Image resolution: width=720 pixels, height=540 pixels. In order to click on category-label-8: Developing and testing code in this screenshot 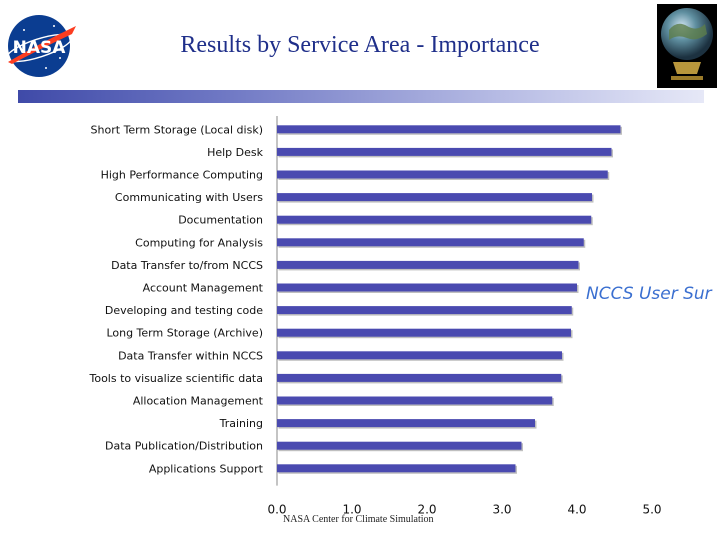, I will do `click(184, 310)`.